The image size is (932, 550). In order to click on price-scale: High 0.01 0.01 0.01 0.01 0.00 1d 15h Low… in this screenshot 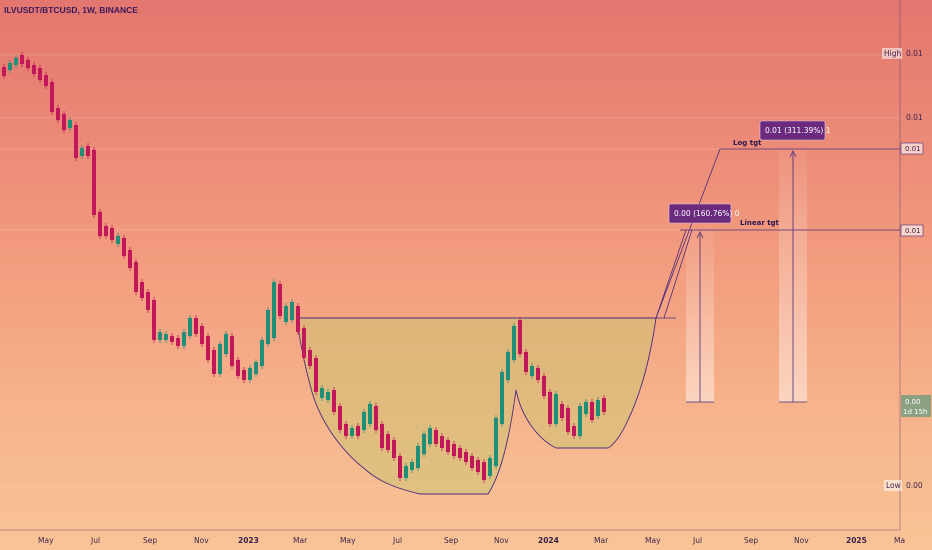, I will do `click(906, 269)`.